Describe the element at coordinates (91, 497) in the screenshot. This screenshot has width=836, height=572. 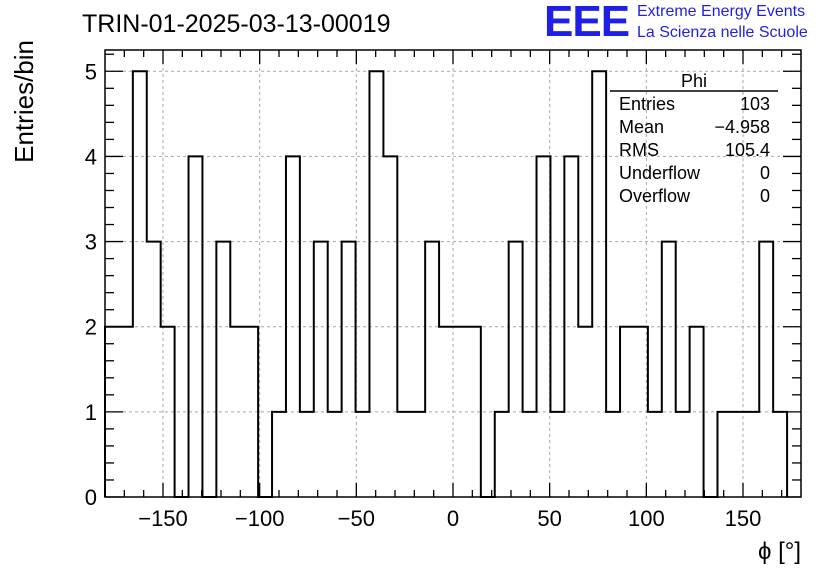
I see `y-tick-label: 0` at that location.